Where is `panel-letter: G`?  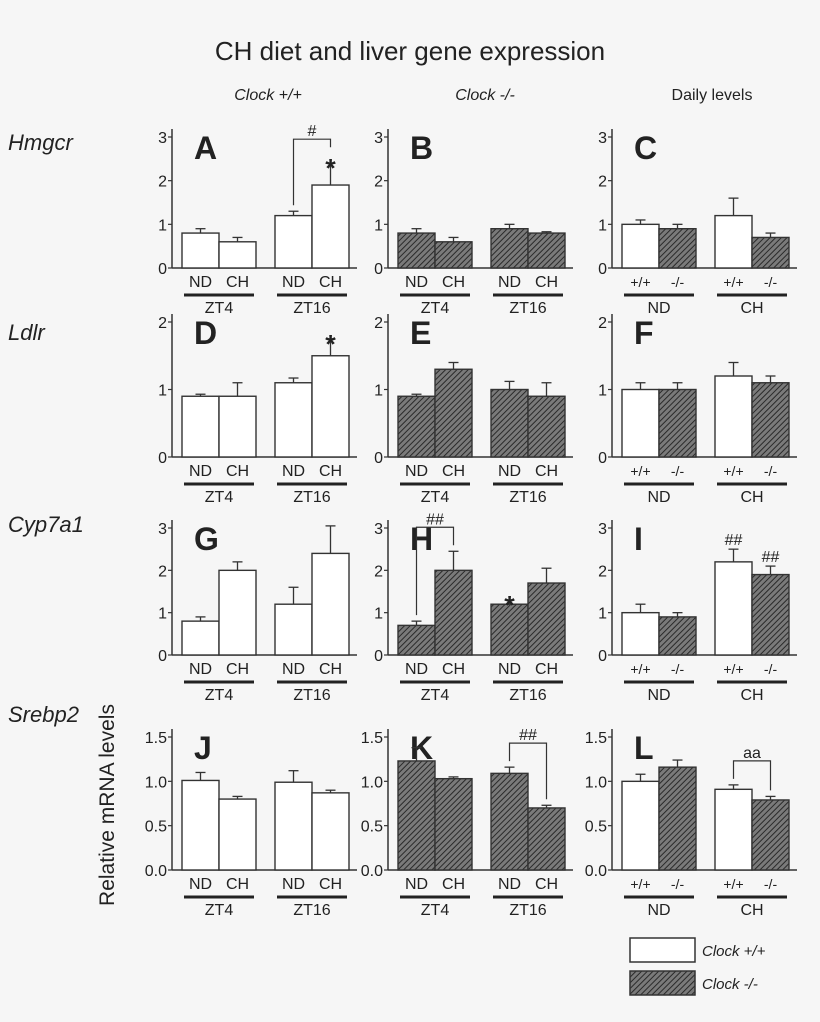
panel-letter: G is located at coordinates (206, 539).